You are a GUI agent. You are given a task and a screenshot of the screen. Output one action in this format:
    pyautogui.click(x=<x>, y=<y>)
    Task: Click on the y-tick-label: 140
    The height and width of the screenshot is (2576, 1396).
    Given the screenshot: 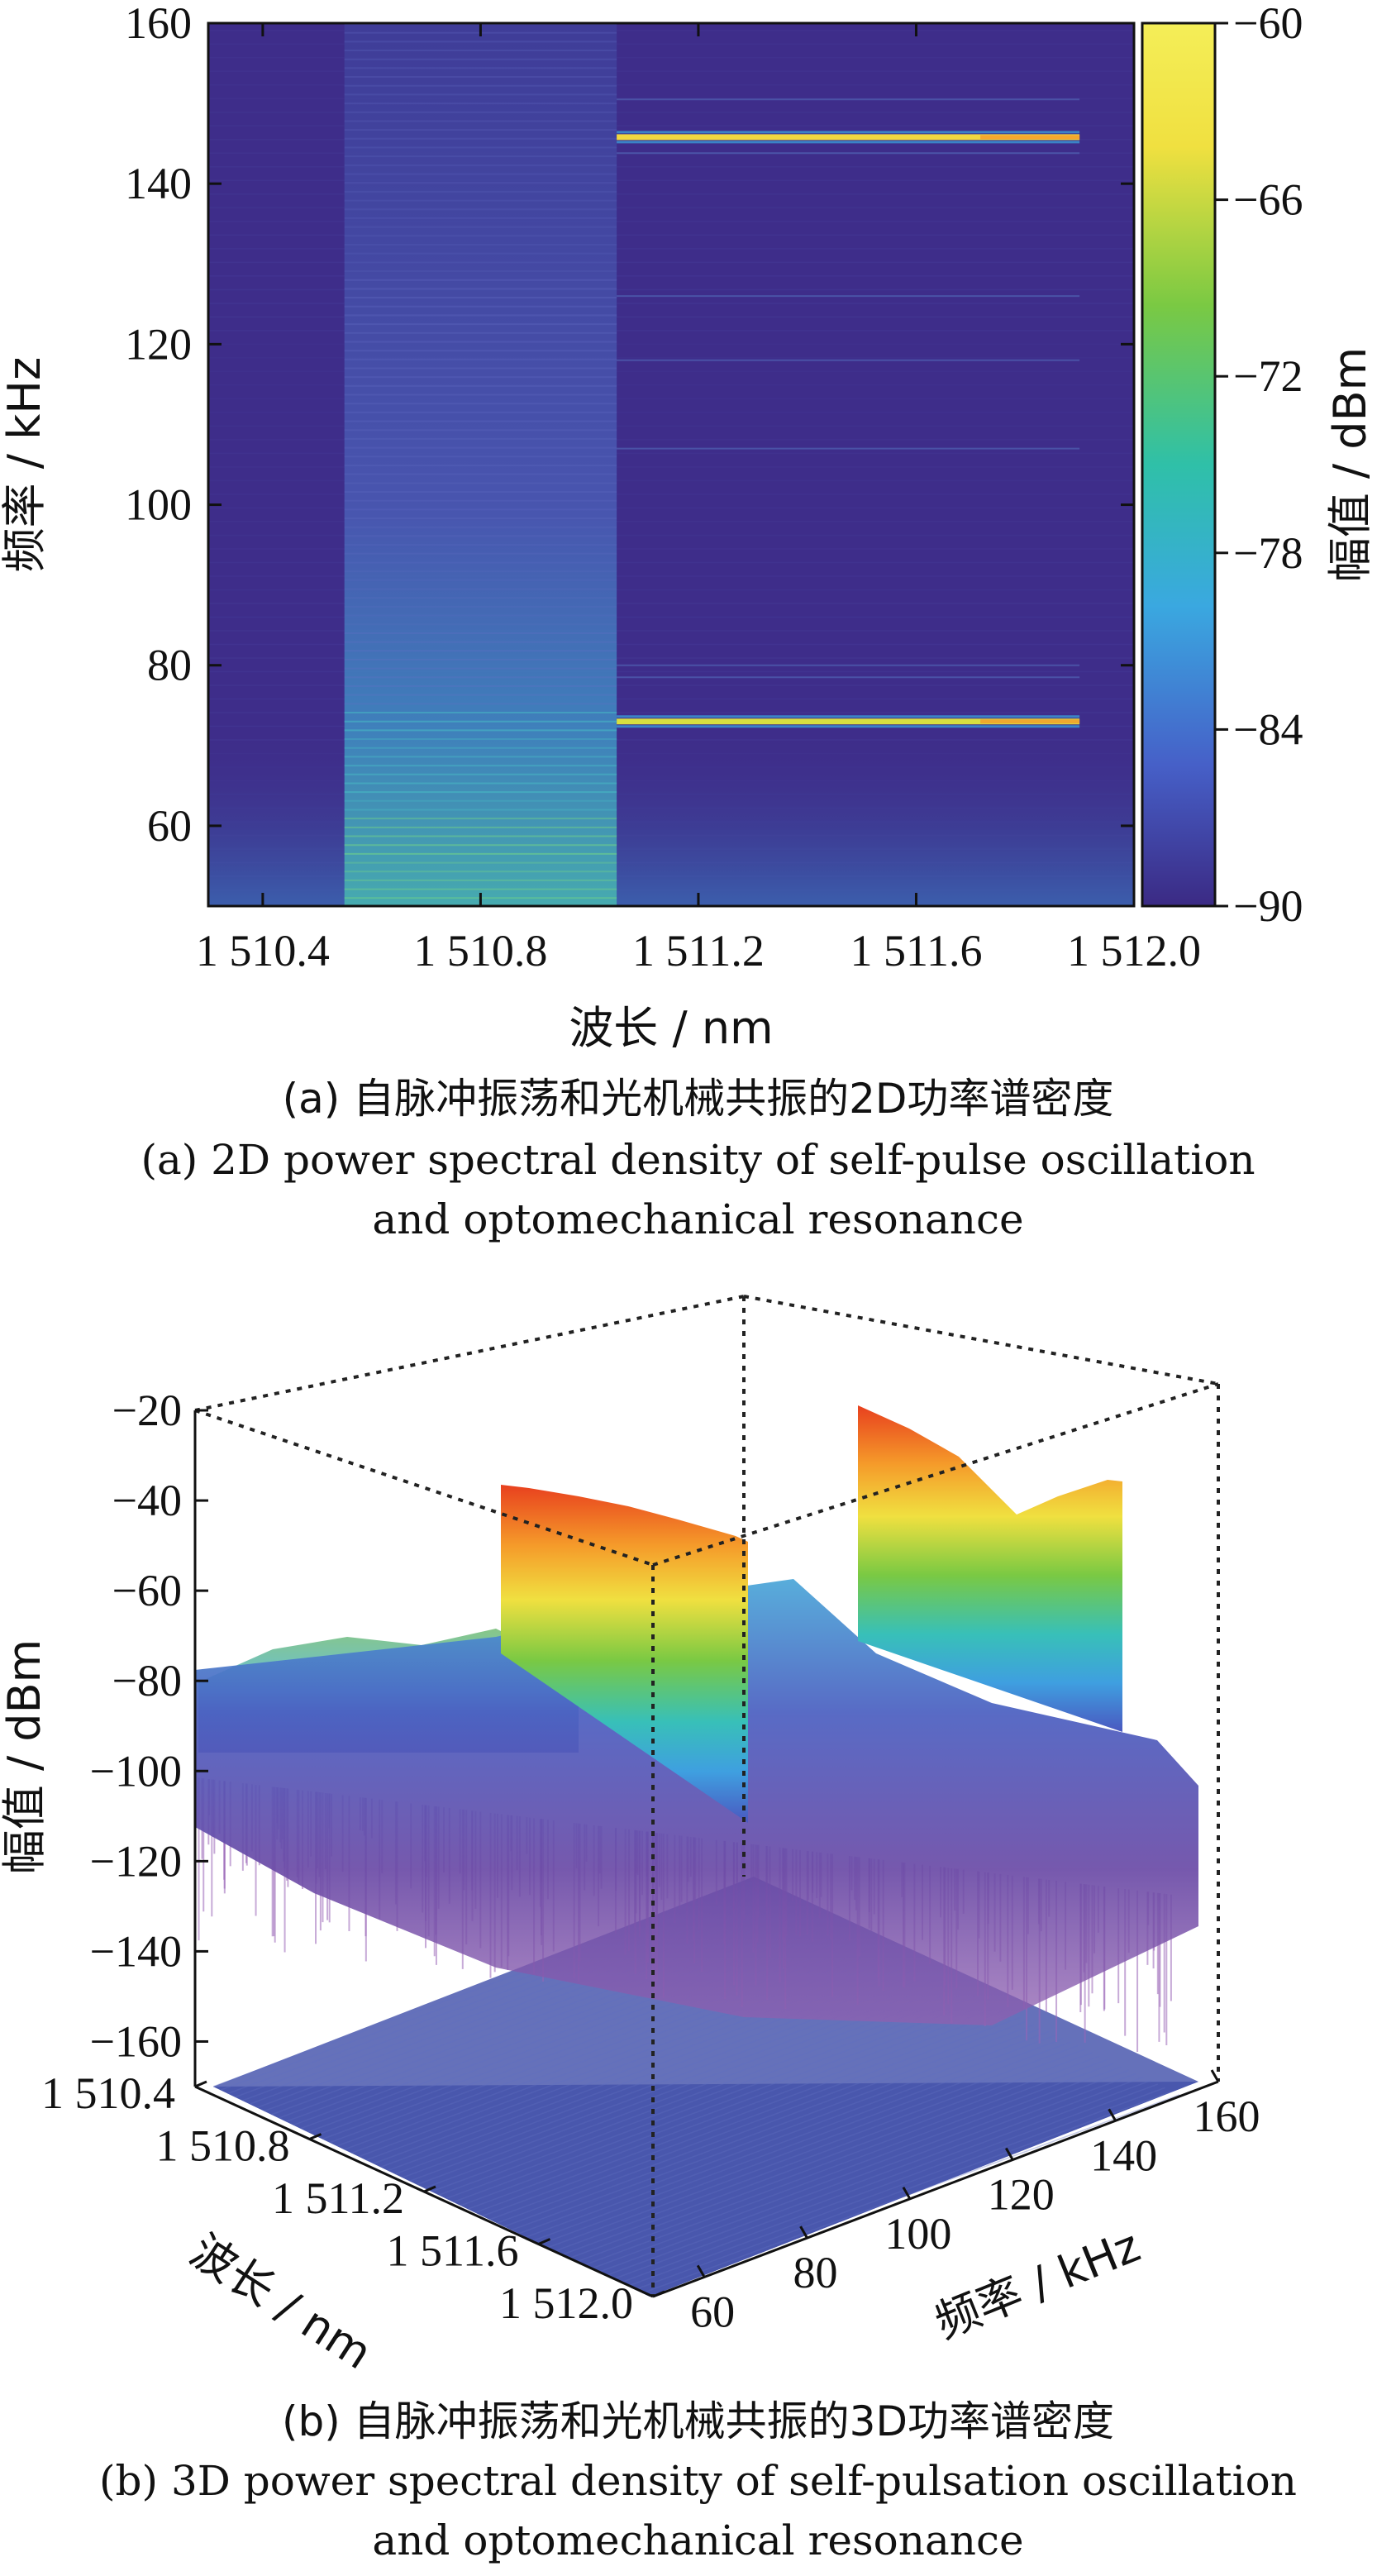 What is the action you would take?
    pyautogui.click(x=159, y=183)
    